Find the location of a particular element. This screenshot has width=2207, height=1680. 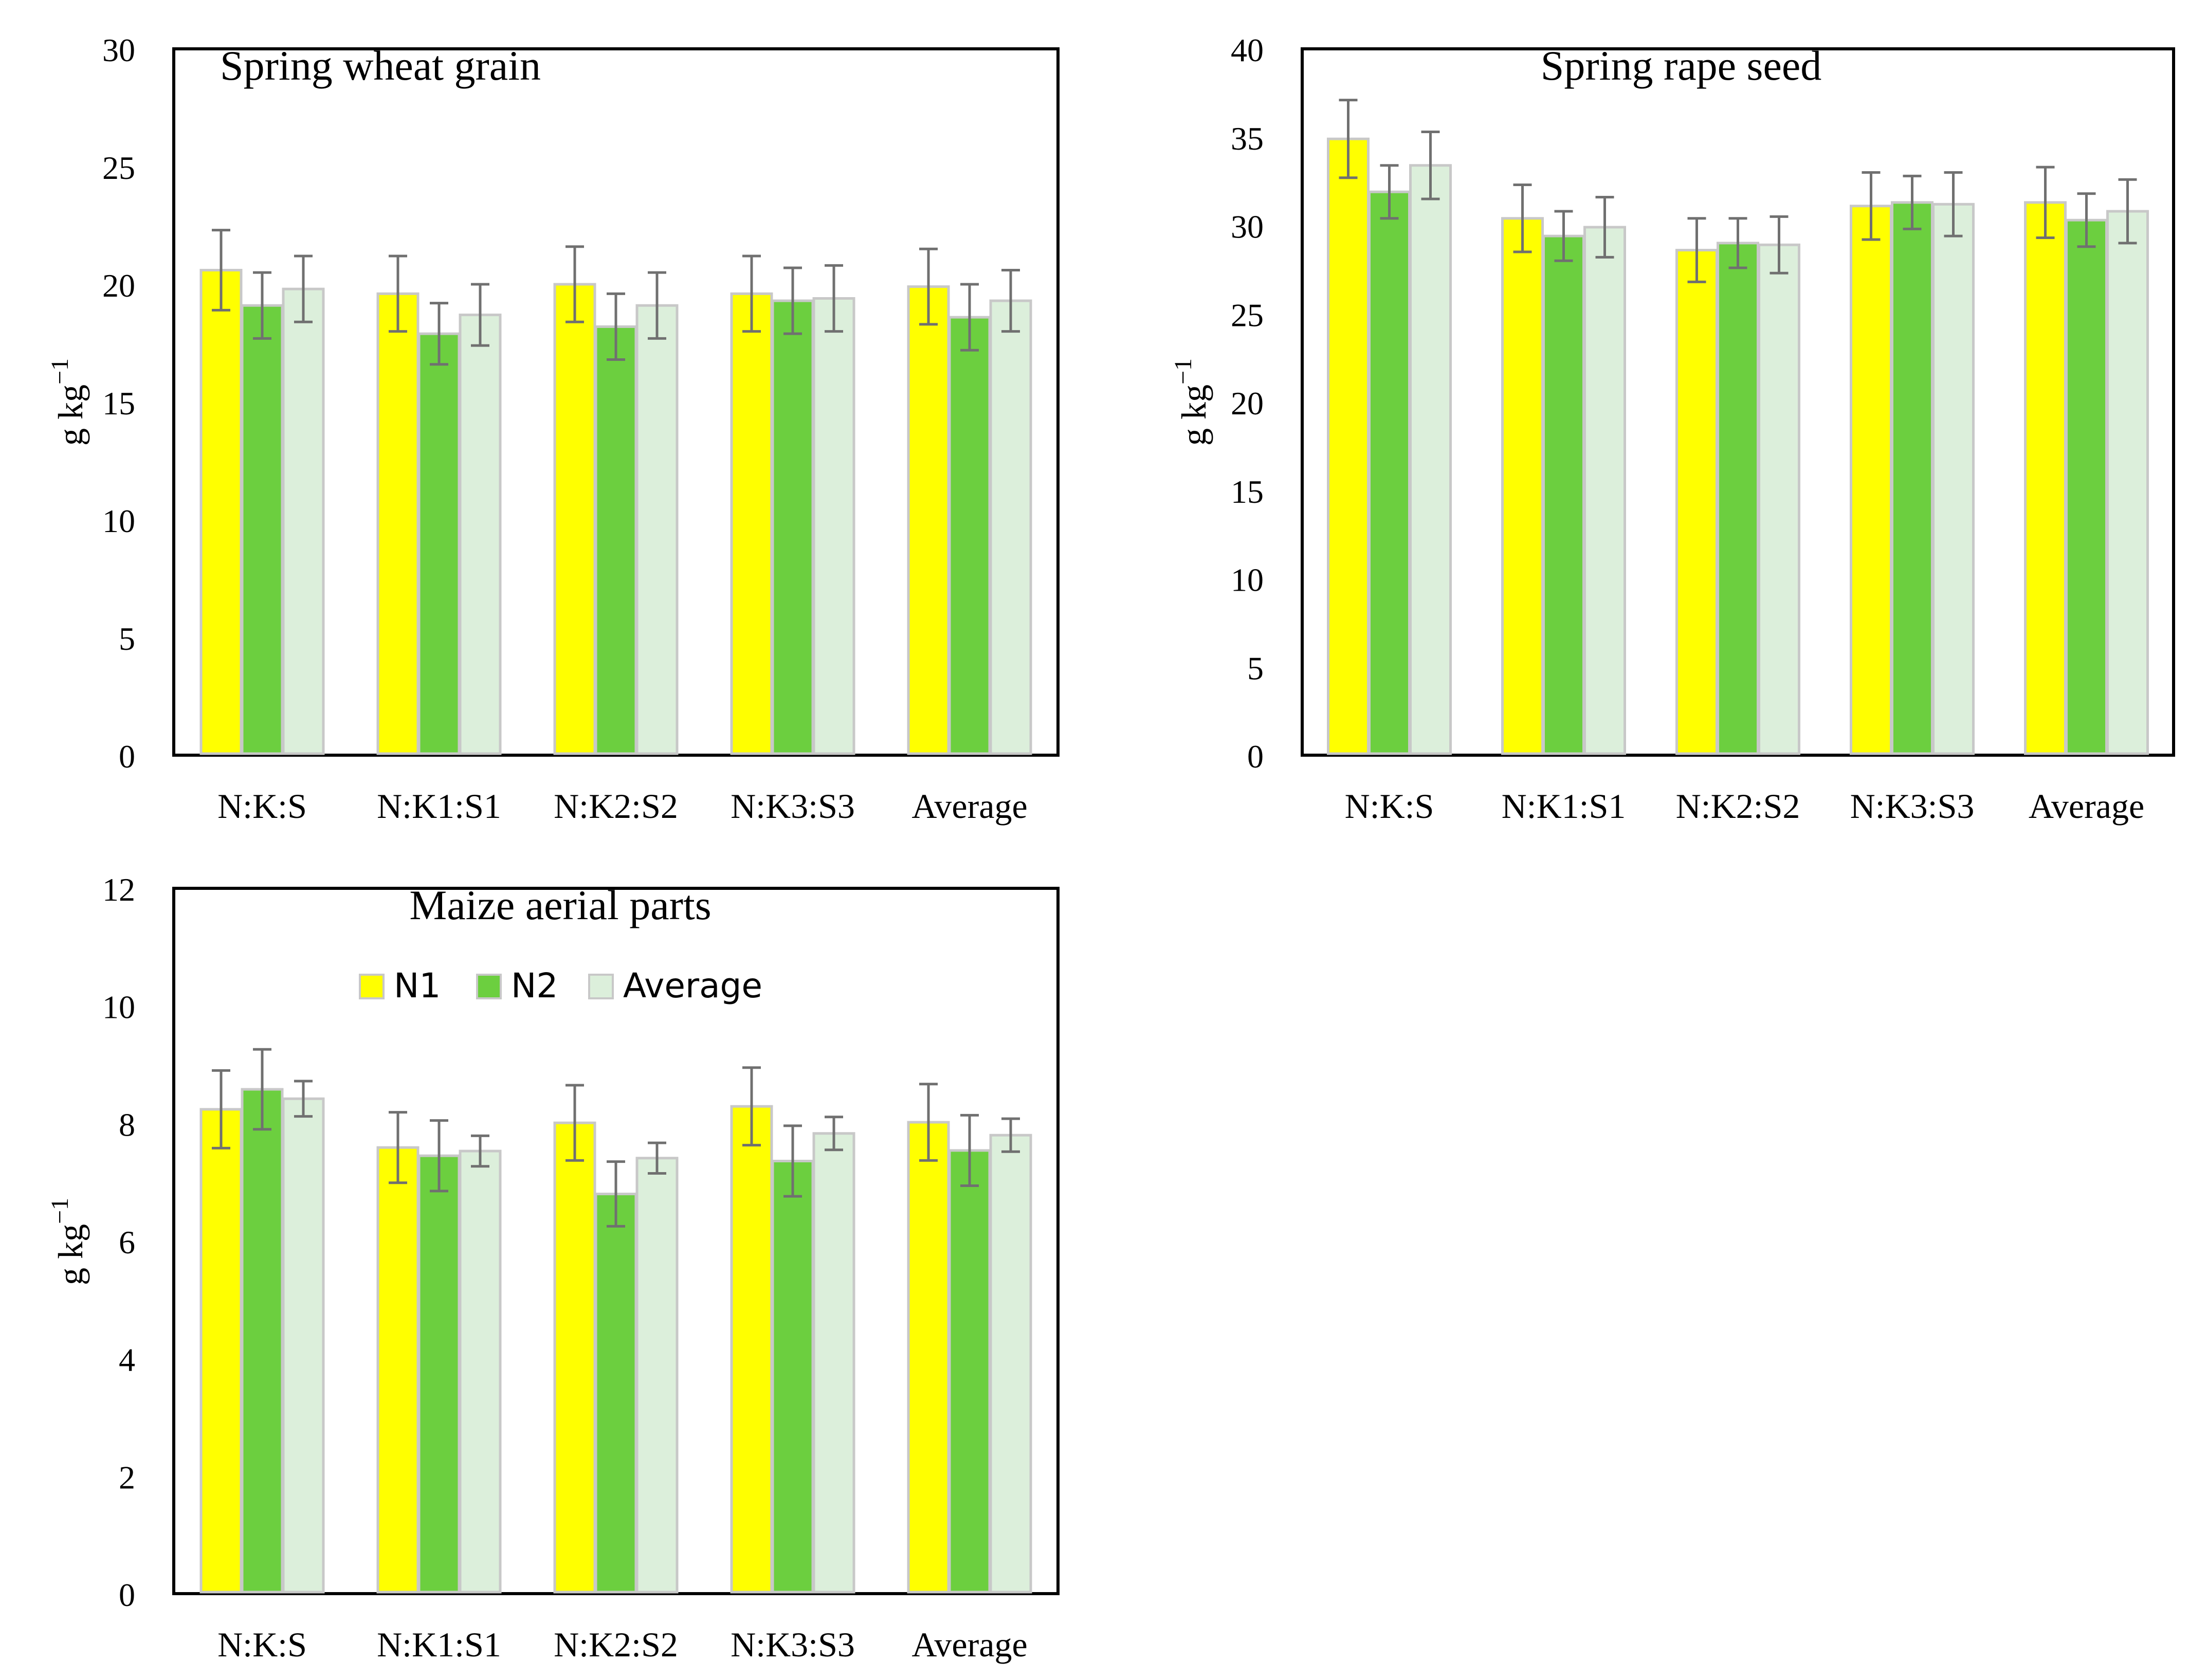

y-tick-label: 15 is located at coordinates (118, 404).